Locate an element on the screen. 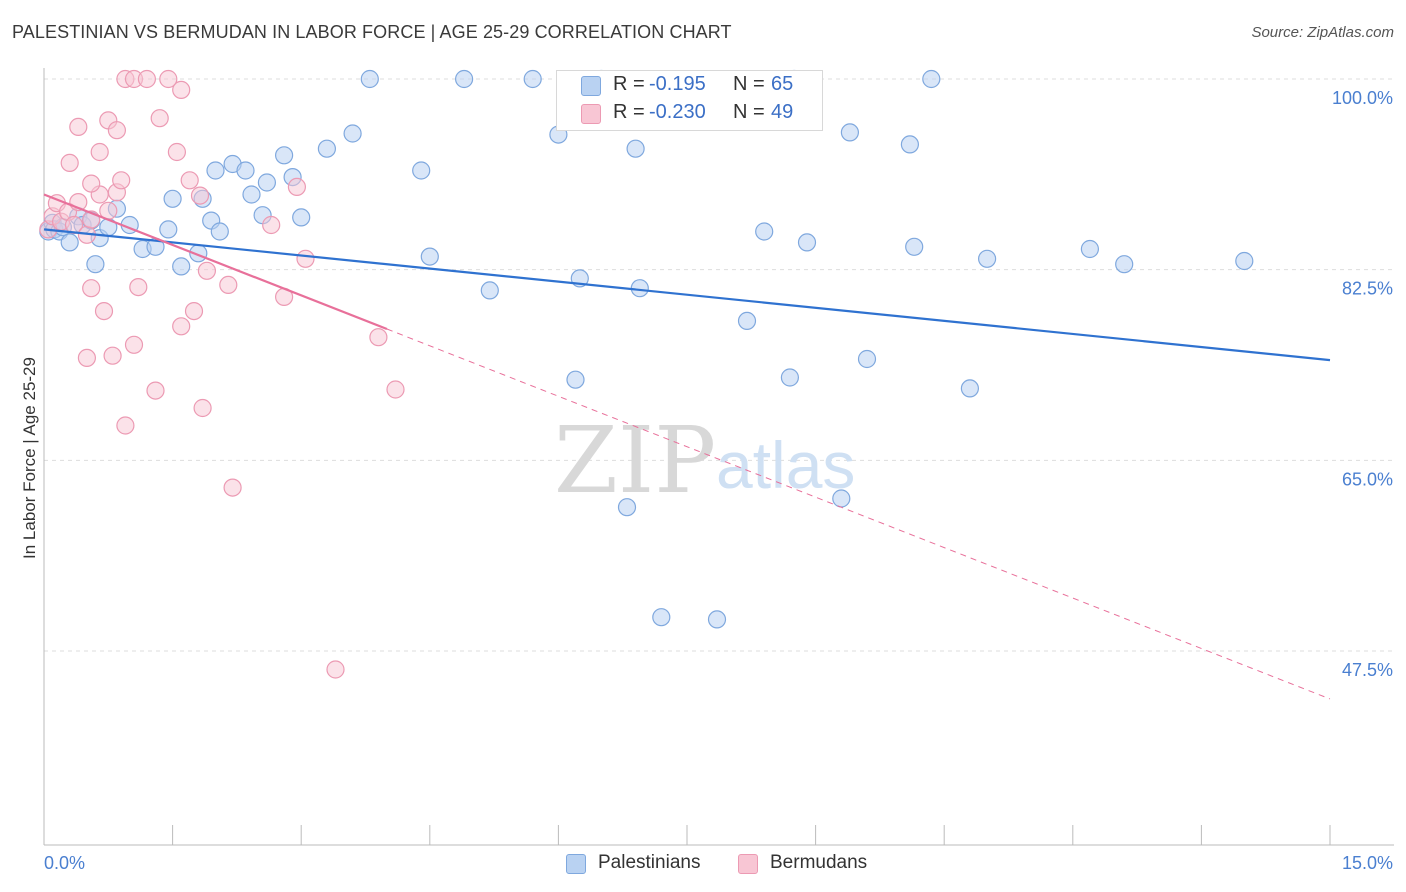 This screenshot has height=892, width=1406. legend-r-value-palestinians: -0.195 is located at coordinates (677, 84).